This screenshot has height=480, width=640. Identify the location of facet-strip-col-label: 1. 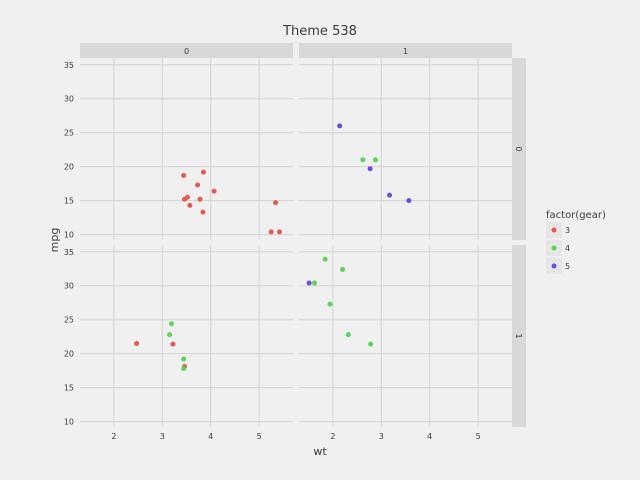
(405, 51).